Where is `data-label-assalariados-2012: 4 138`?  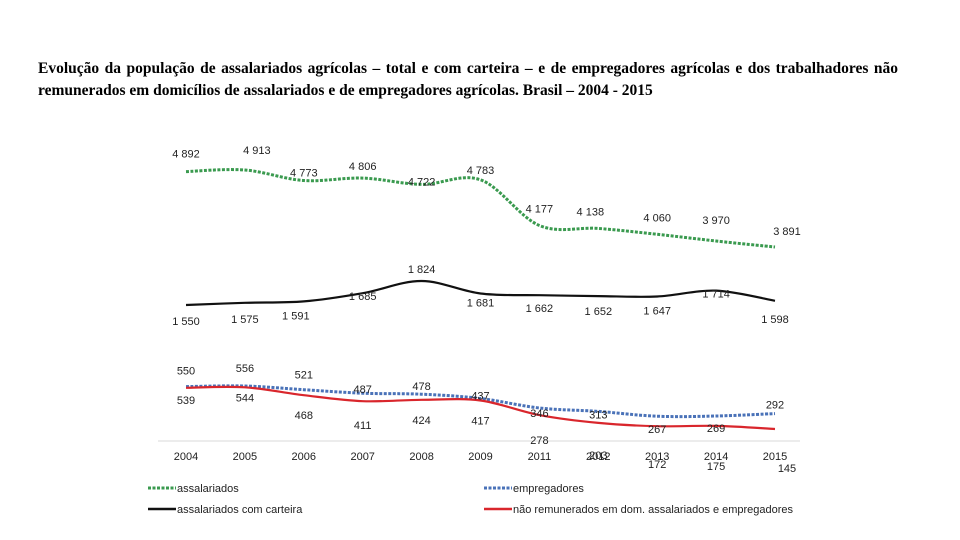 data-label-assalariados-2012: 4 138 is located at coordinates (591, 212).